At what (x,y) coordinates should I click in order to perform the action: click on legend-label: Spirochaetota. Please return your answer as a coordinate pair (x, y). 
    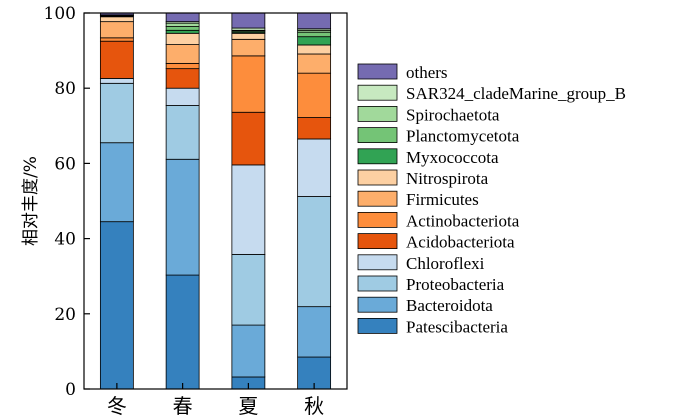
    Looking at the image, I should click on (453, 114).